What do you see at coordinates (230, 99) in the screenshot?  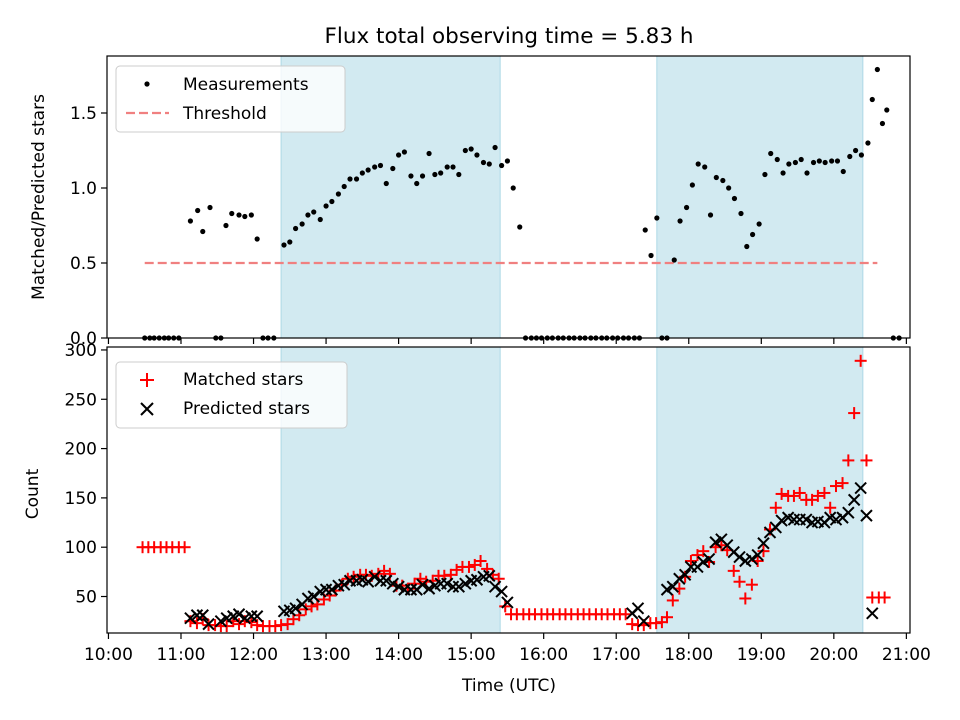 I see `top-legend-box` at bounding box center [230, 99].